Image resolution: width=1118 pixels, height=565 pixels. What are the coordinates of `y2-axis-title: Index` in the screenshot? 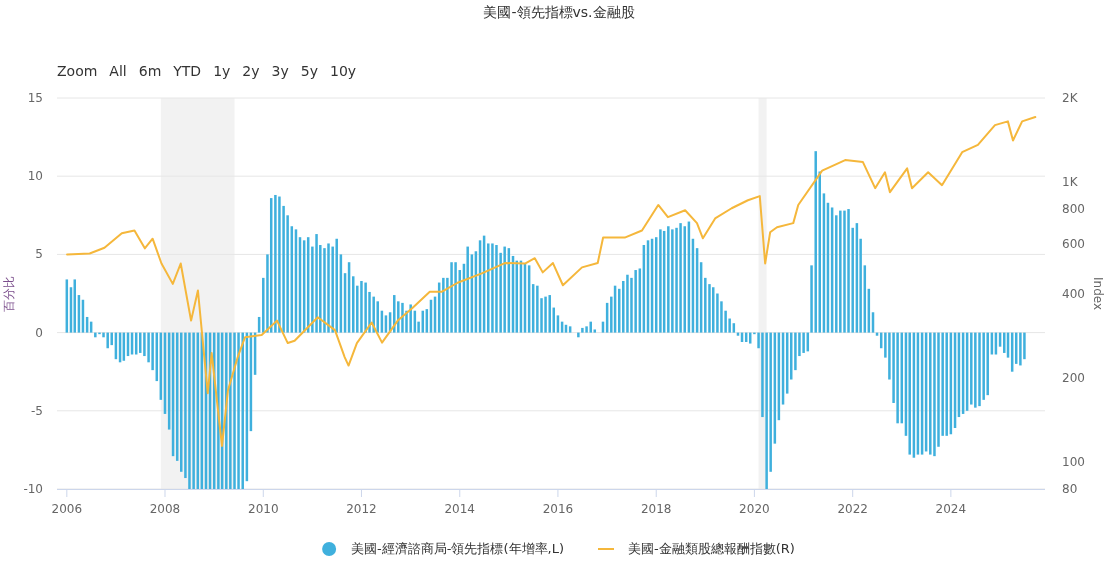 It's located at (1098, 293).